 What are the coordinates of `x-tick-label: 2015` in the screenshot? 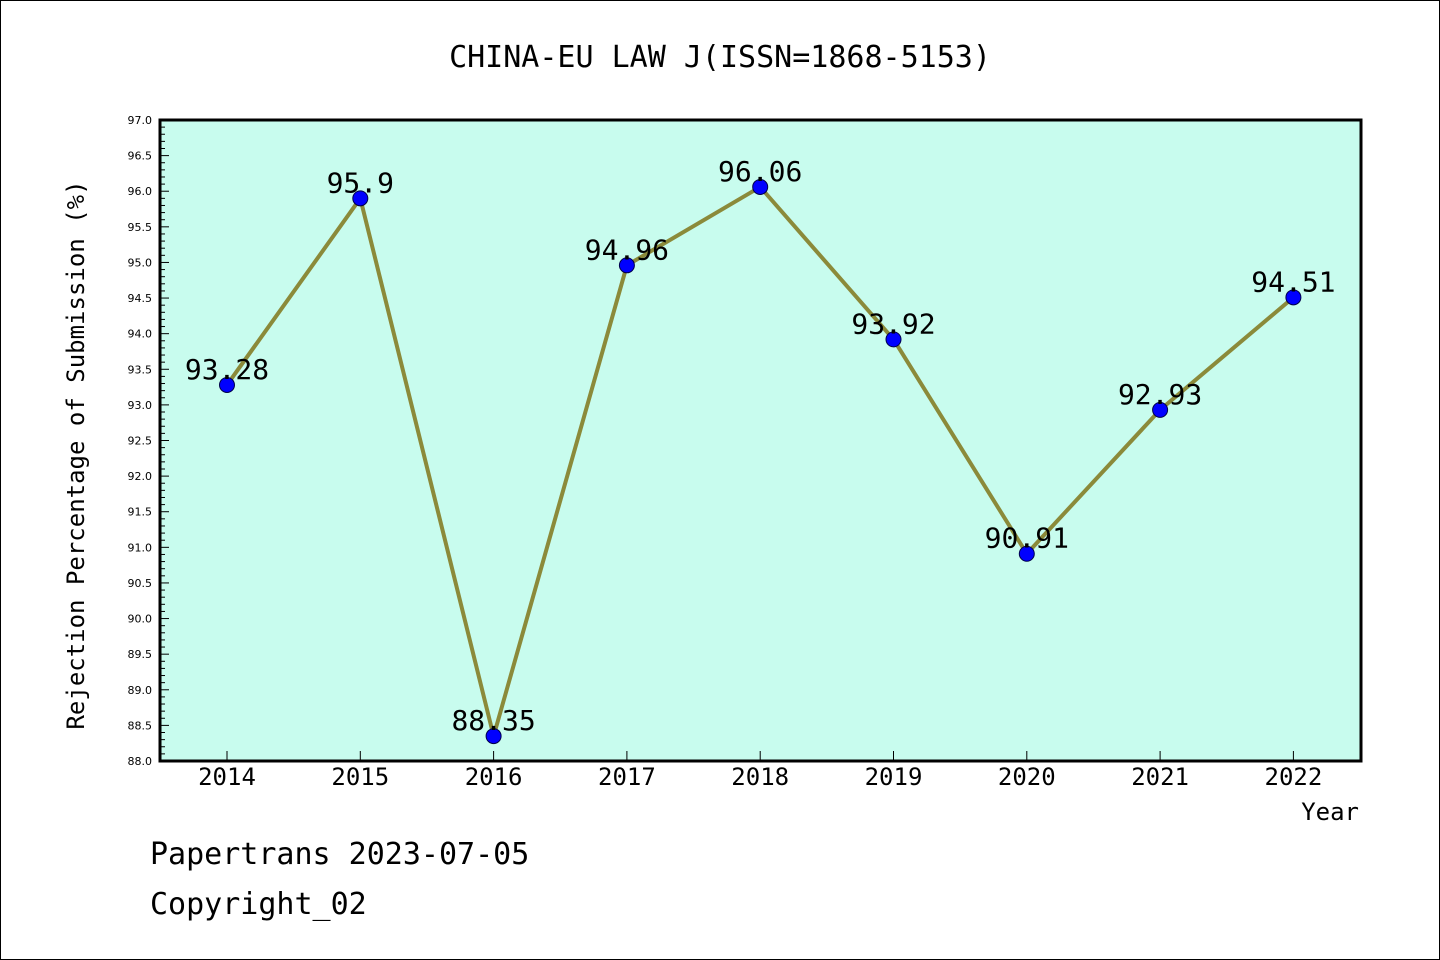 It's located at (360, 777).